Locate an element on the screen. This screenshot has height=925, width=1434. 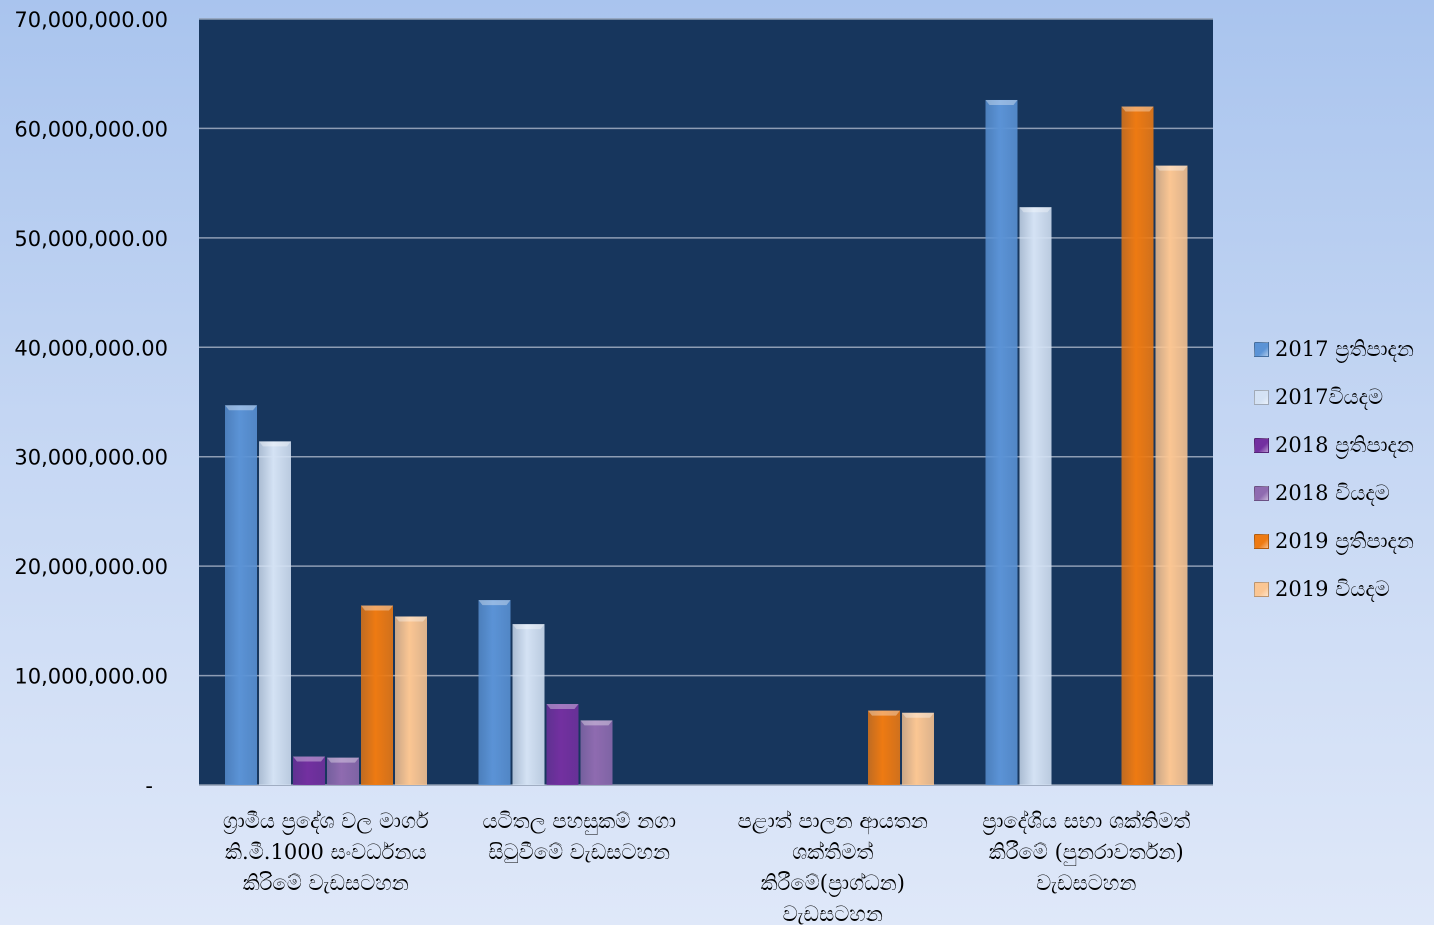
legend-label: 2017වියදම is located at coordinates (1329, 396).